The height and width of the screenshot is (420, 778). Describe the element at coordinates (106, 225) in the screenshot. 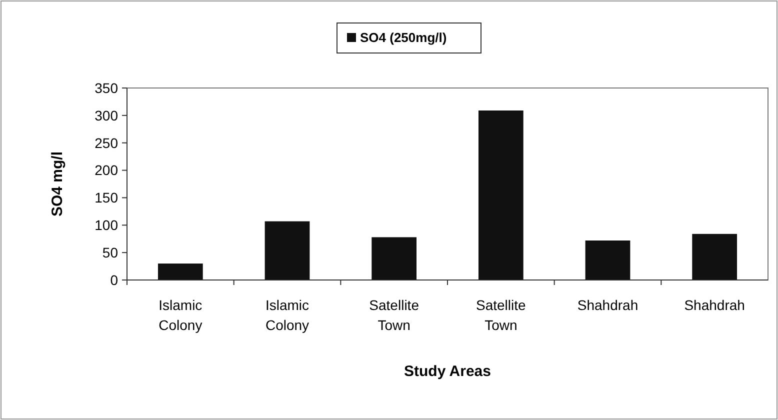

I see `y-tick-label: 100` at that location.